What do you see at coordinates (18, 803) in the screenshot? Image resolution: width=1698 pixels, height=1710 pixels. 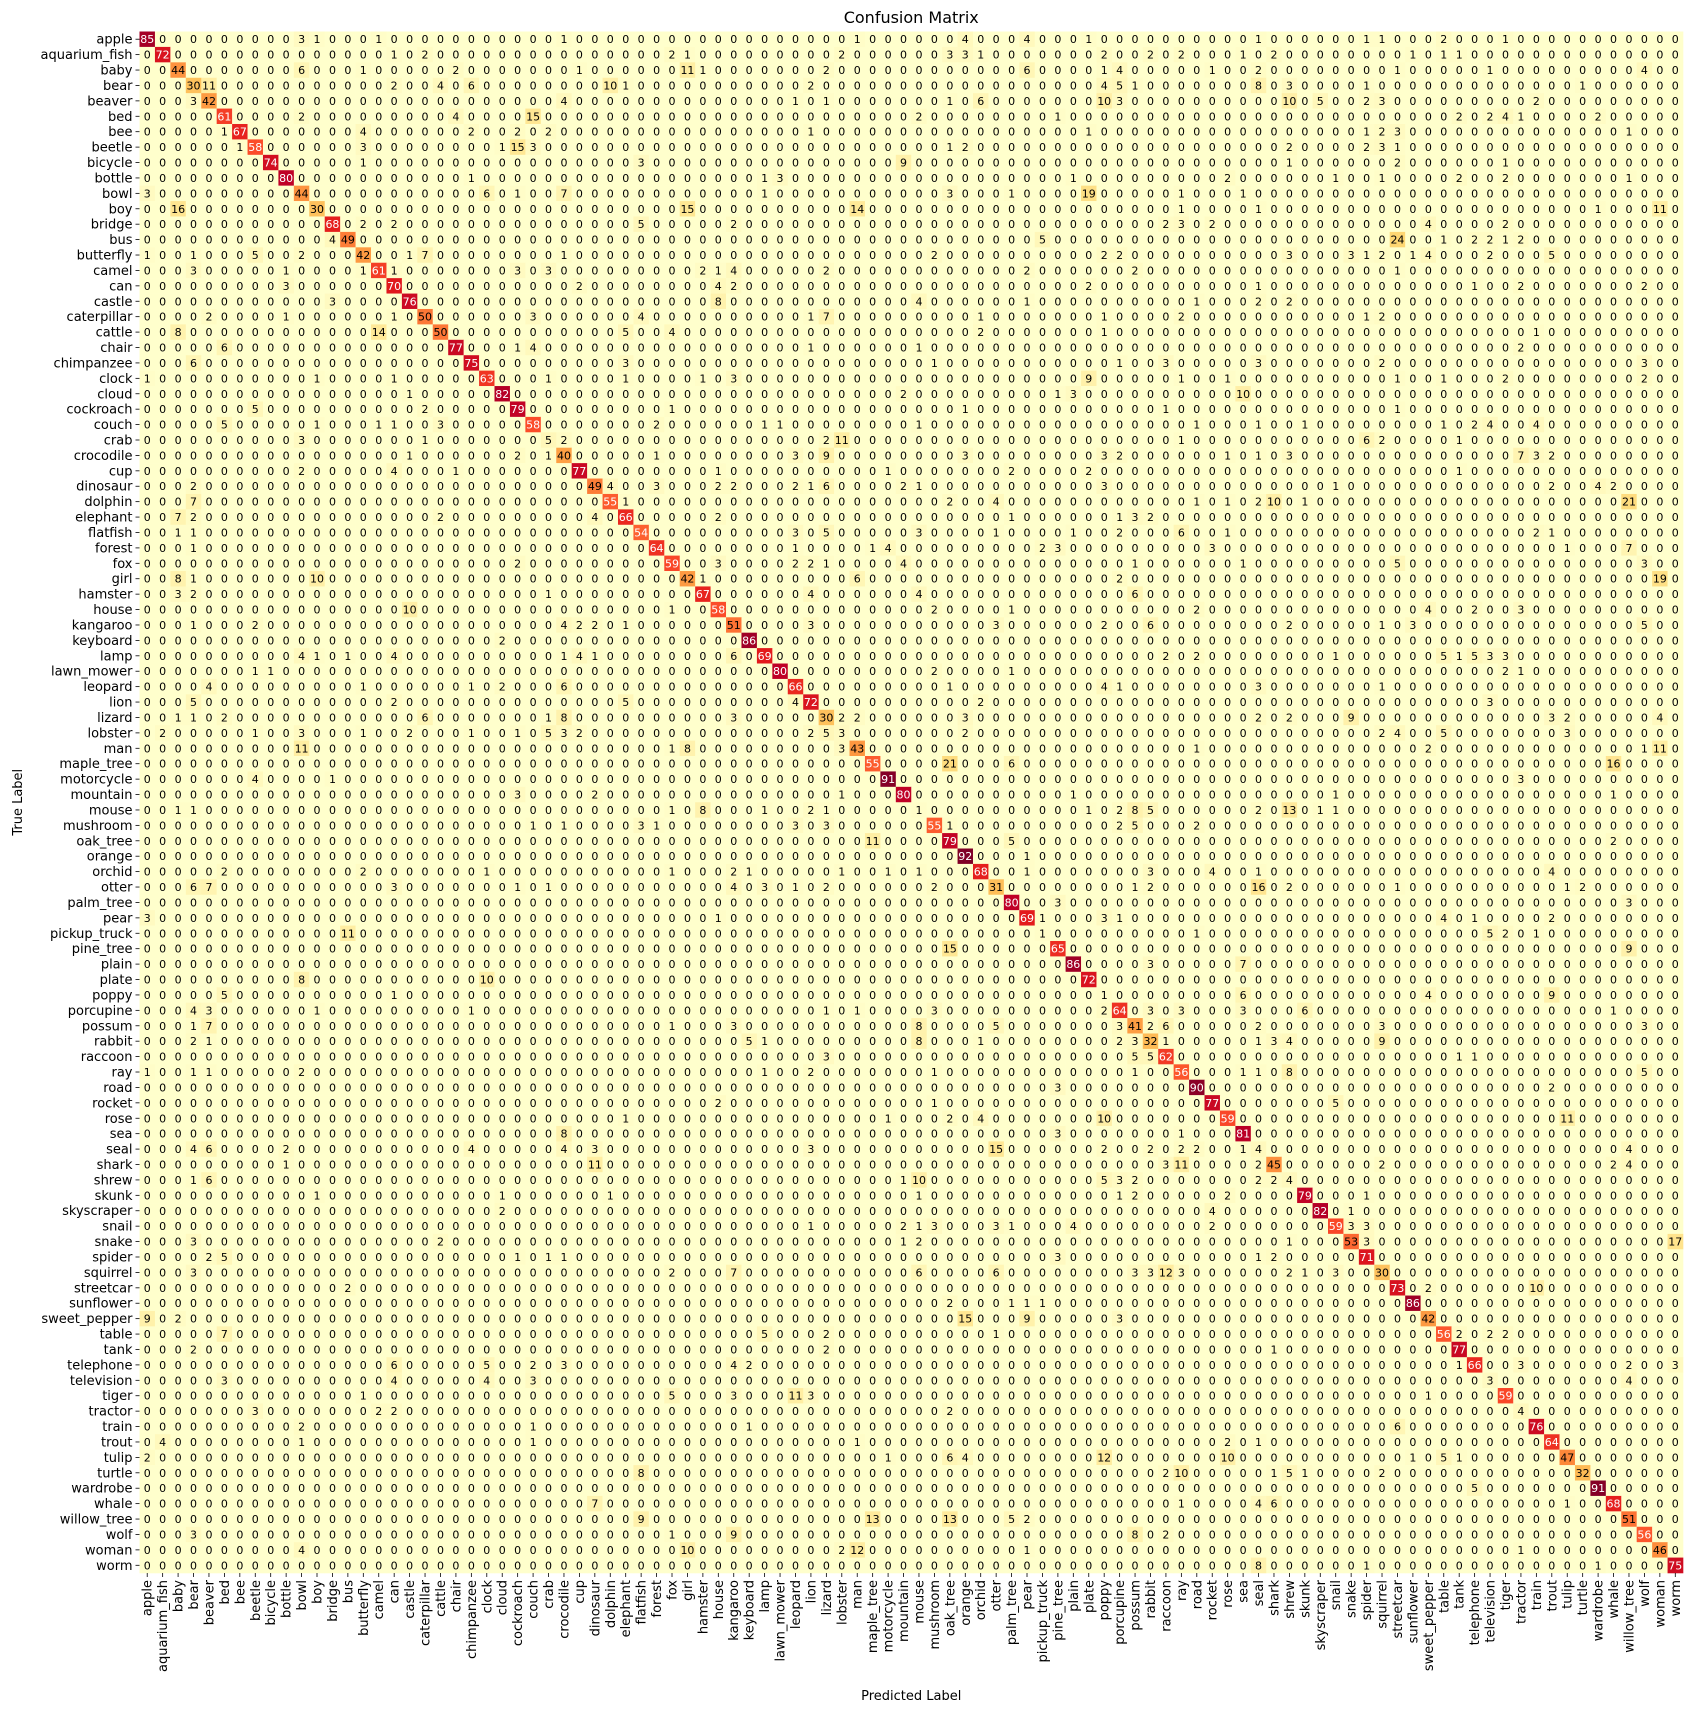 I see `y-axis-label: True Label` at bounding box center [18, 803].